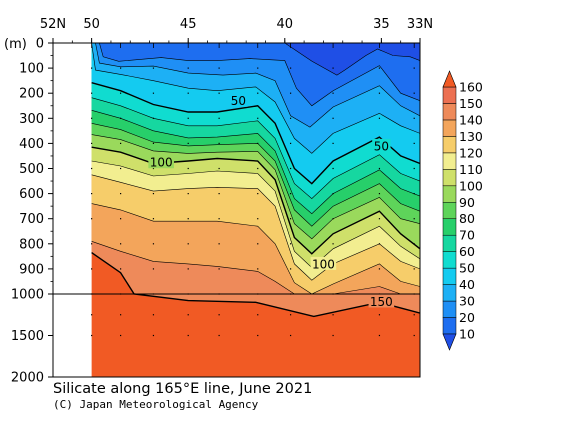  I want to click on y-tick-label: 1000, so click(27, 295).